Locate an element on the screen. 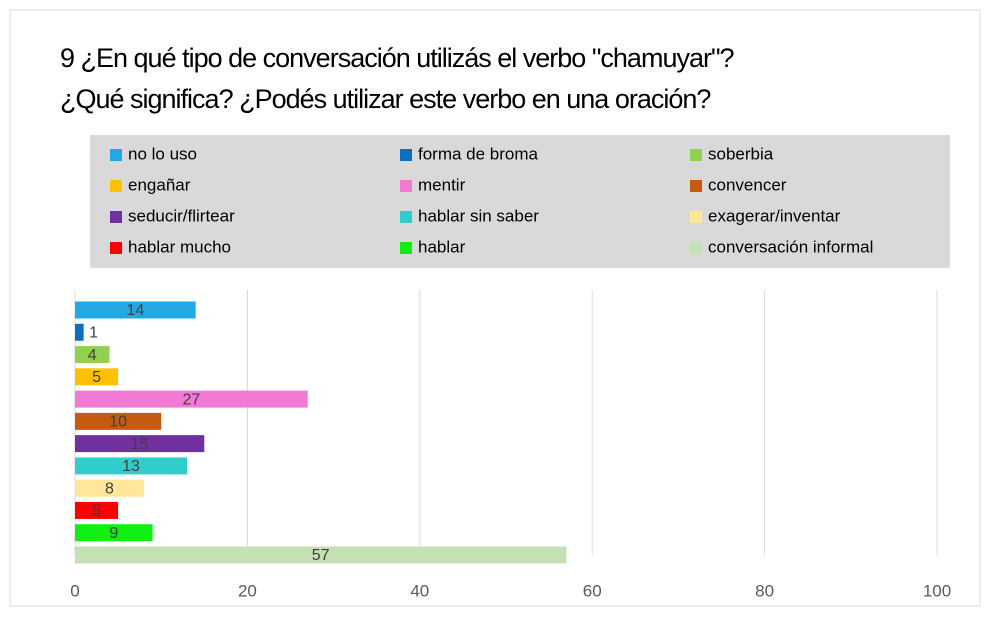 The width and height of the screenshot is (989, 619). legend-label: convencer is located at coordinates (747, 184).